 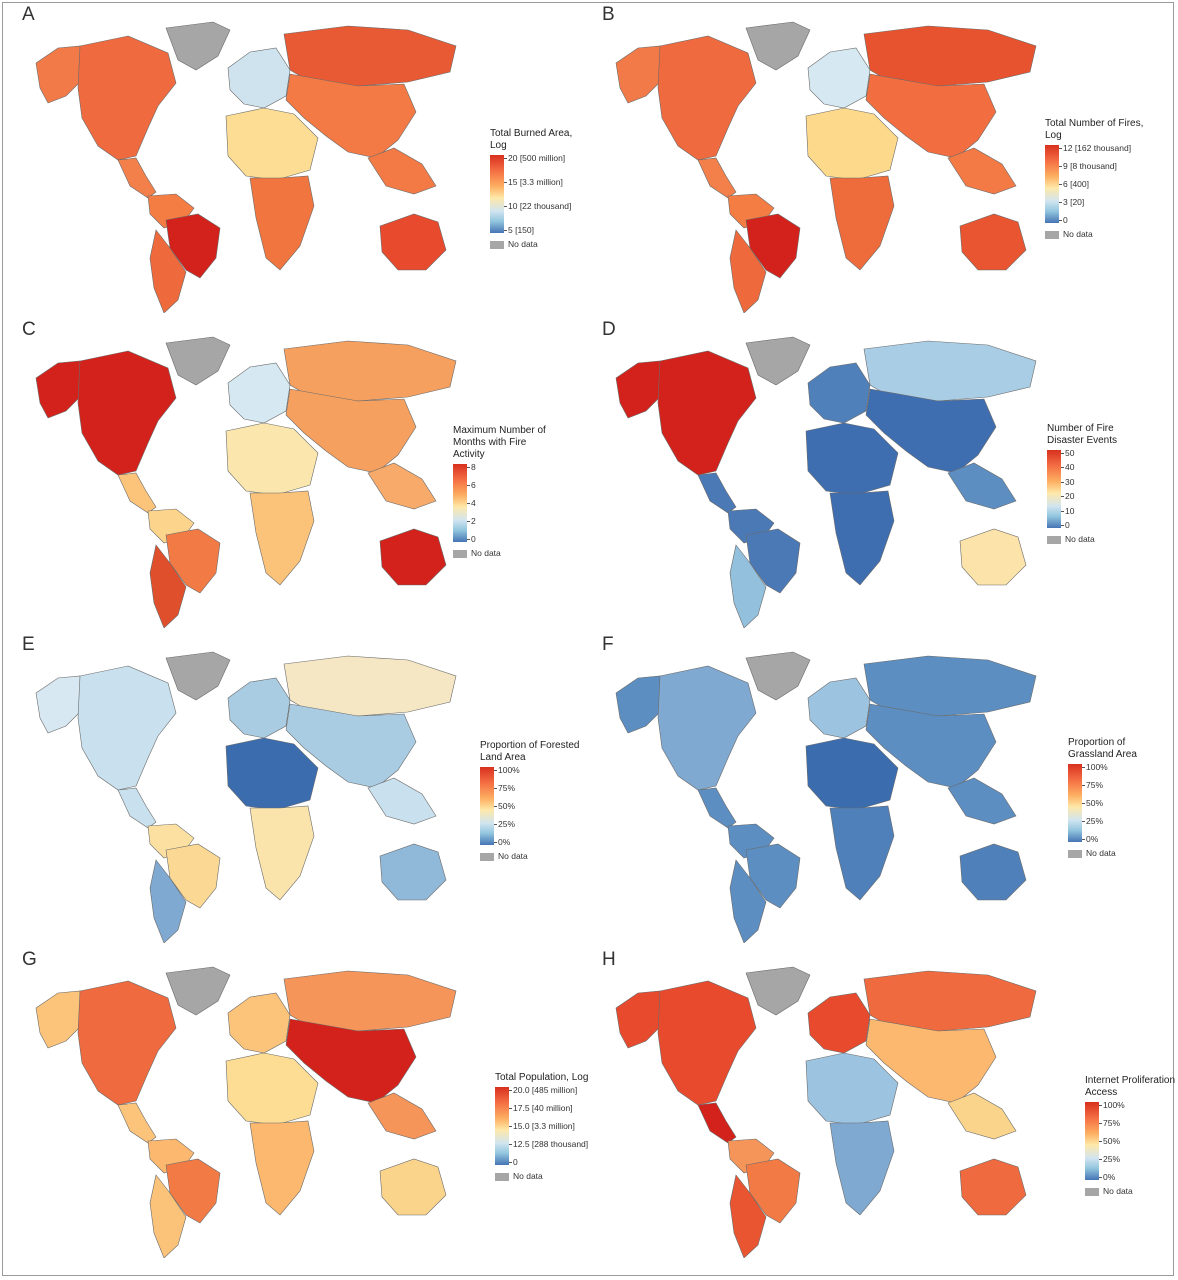 What do you see at coordinates (1067, 481) in the screenshot?
I see `legend-tick: 30` at bounding box center [1067, 481].